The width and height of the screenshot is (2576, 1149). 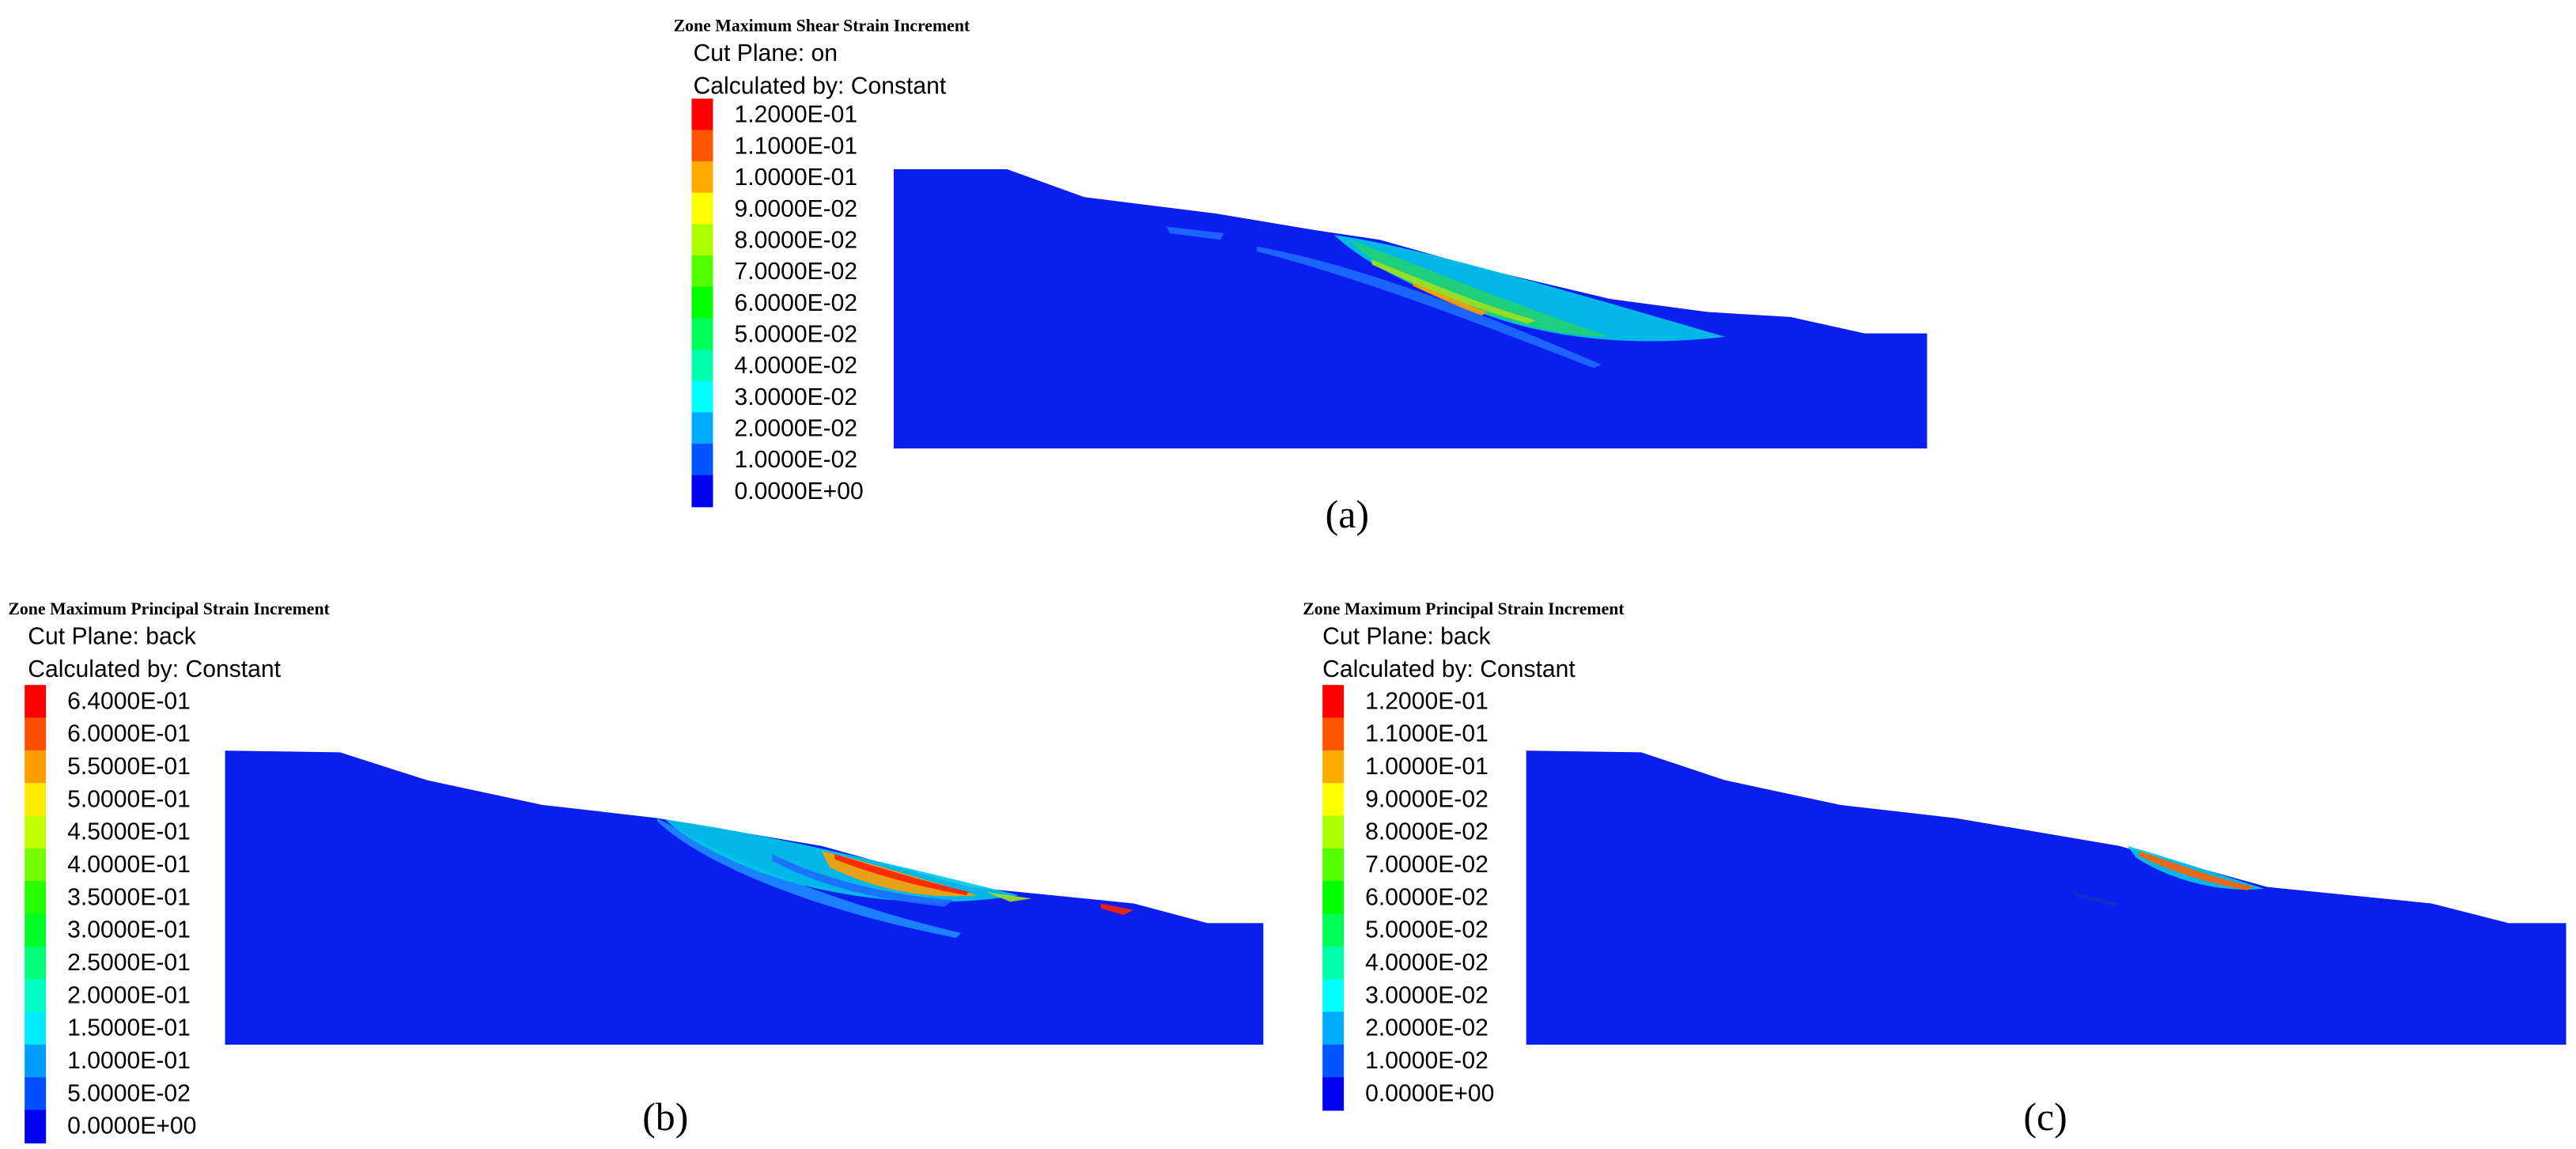 I want to click on legend-label: 1.2000E-01, so click(x=1426, y=701).